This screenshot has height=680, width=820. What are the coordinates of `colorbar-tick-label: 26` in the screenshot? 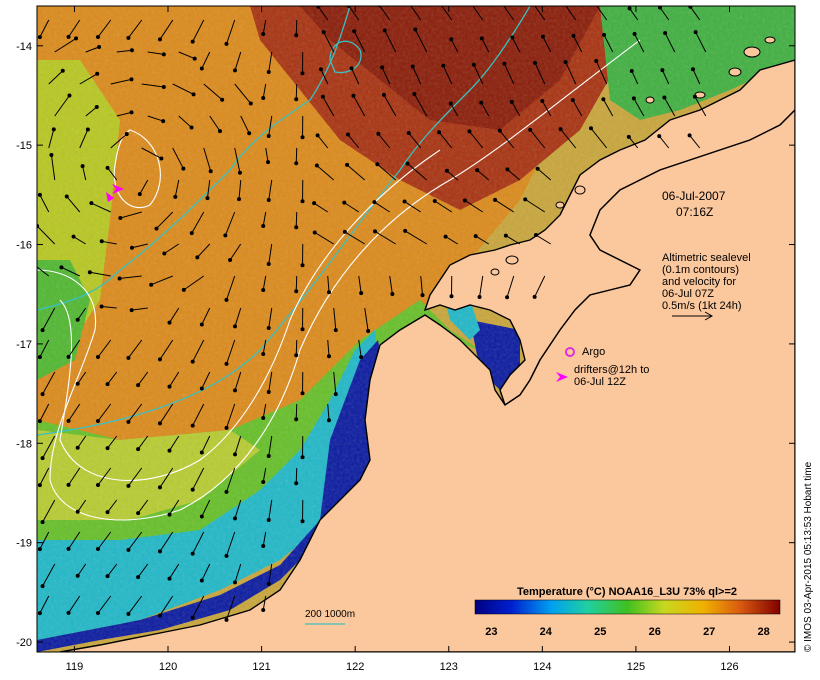 It's located at (655, 632).